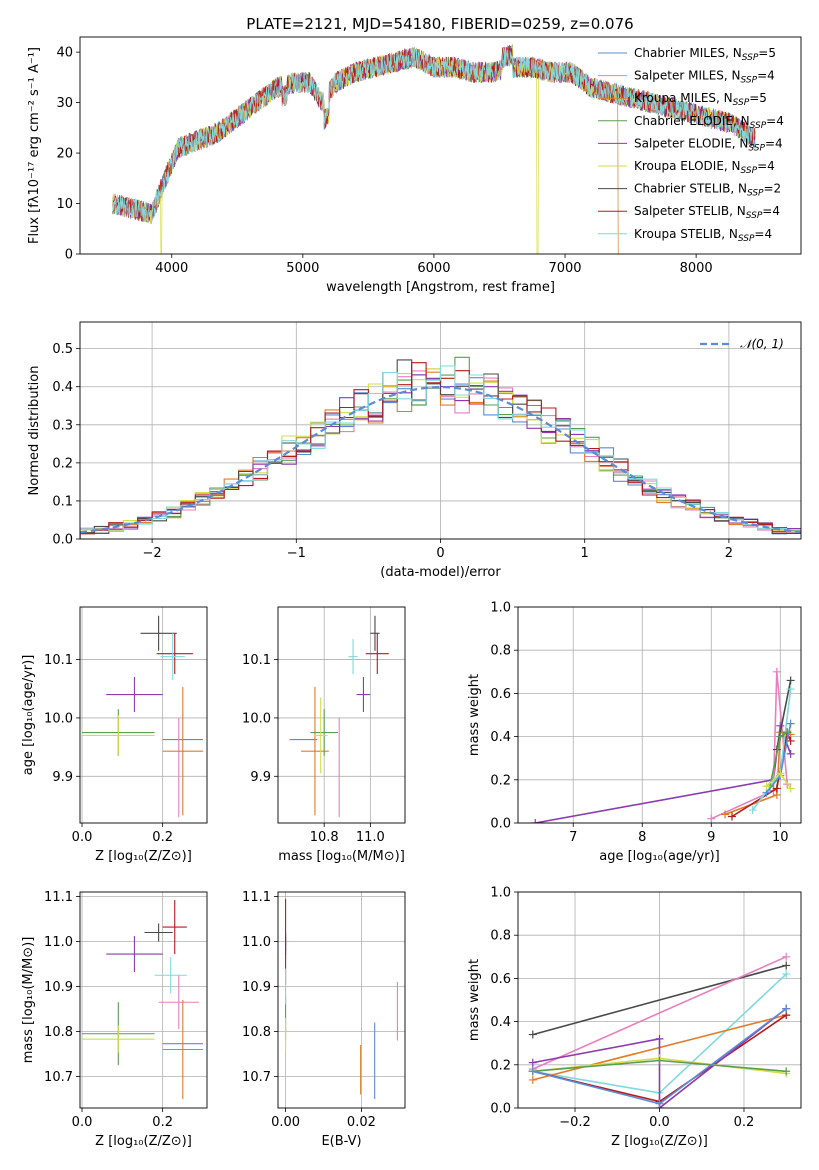 The width and height of the screenshot is (819, 1170). Describe the element at coordinates (687, 166) in the screenshot. I see `legend-entry-name: Kroupa ELODIE, N` at that location.